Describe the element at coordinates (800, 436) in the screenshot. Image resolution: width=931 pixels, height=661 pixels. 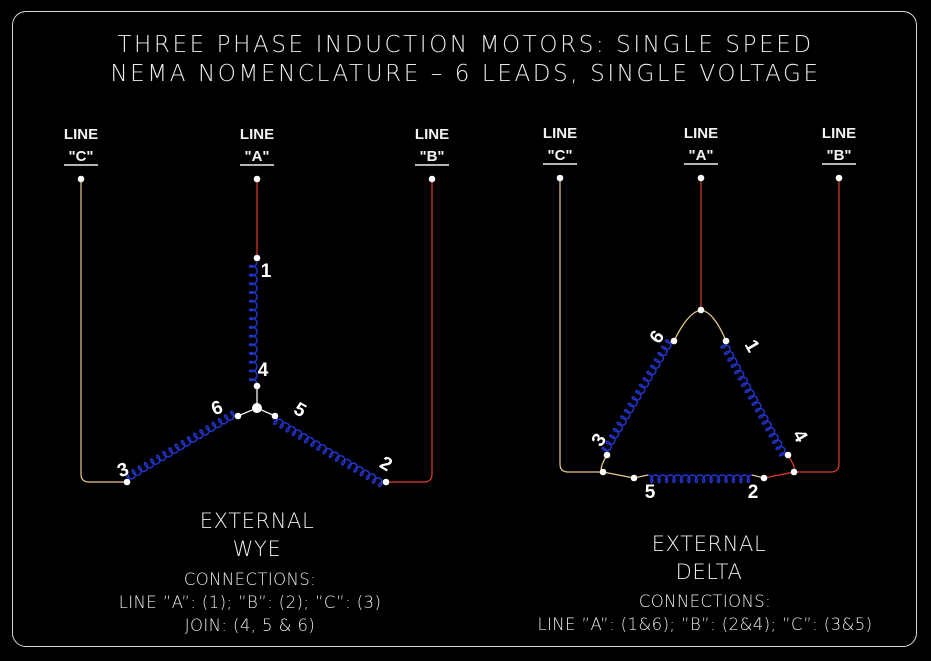
I see `delta-terminal-4: 4` at that location.